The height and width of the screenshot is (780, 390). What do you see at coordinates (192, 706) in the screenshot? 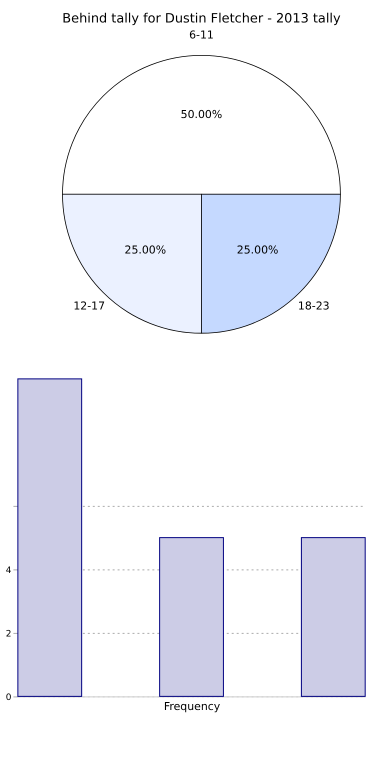
I see `x-axis-title: Frequency` at bounding box center [192, 706].